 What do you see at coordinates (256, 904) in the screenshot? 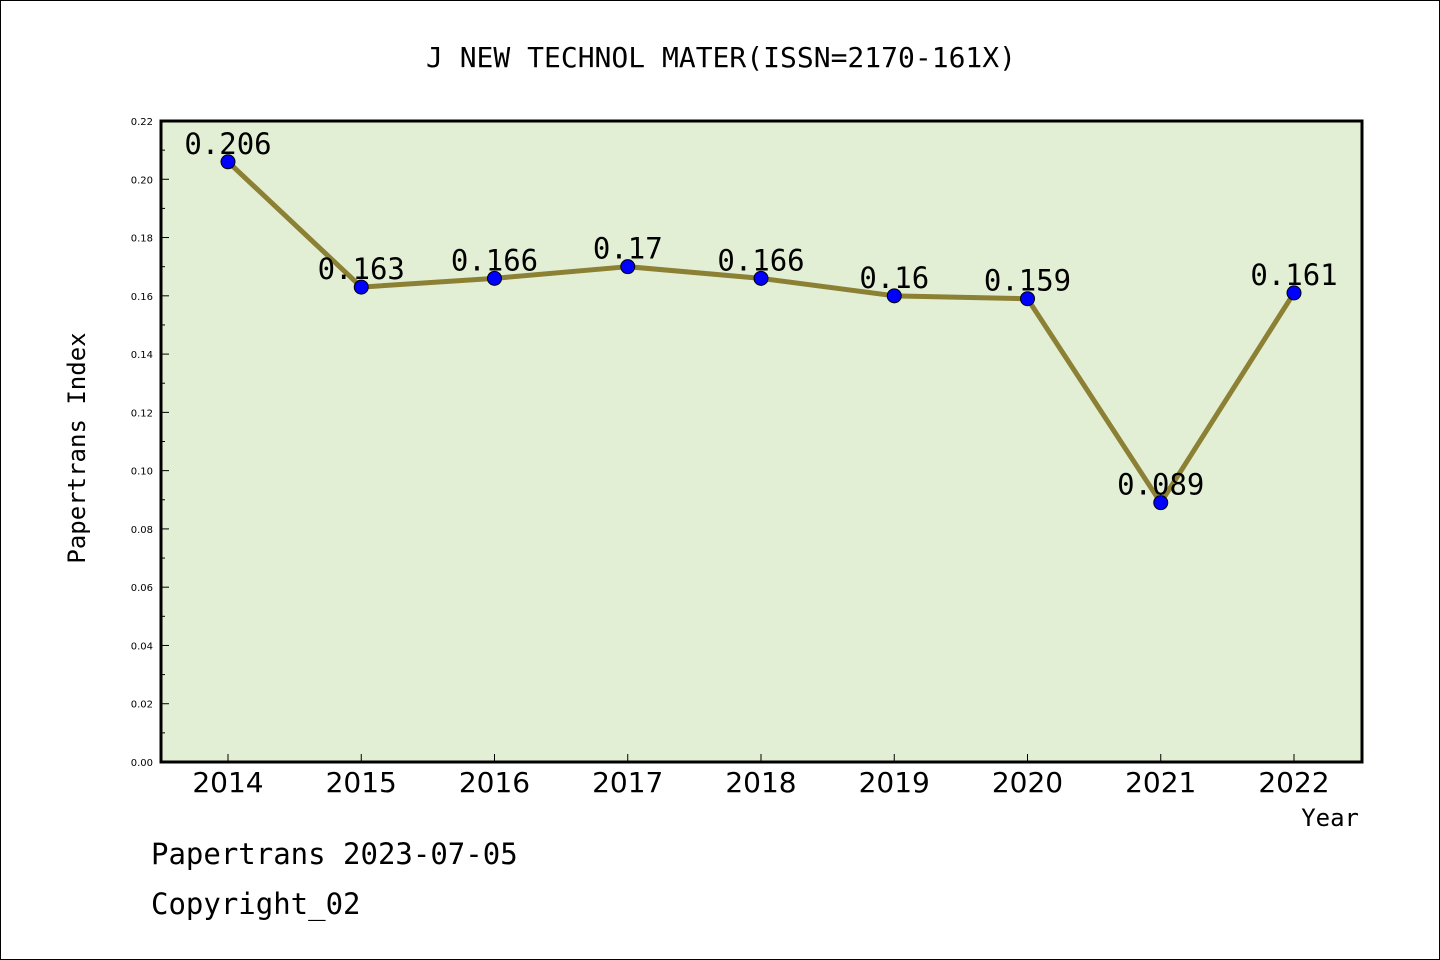
I see `footer-copyright: Copyright_02` at bounding box center [256, 904].